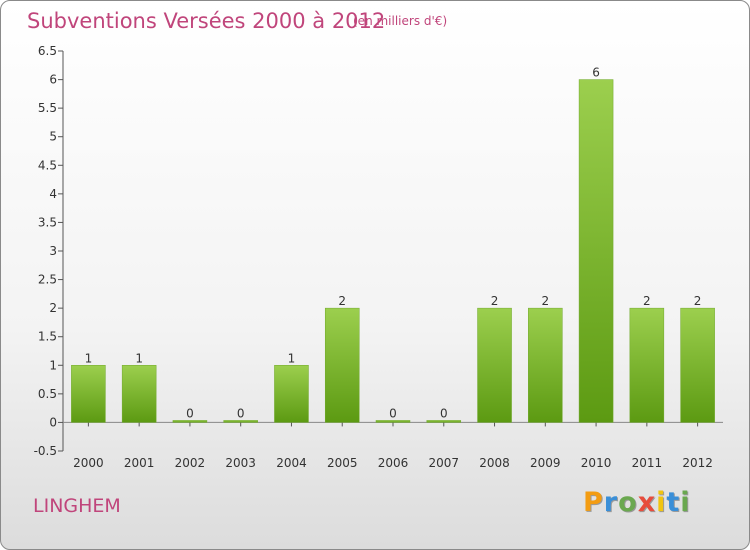 Image resolution: width=750 pixels, height=550 pixels. What do you see at coordinates (393, 421) in the screenshot?
I see `bar-2006` at bounding box center [393, 421].